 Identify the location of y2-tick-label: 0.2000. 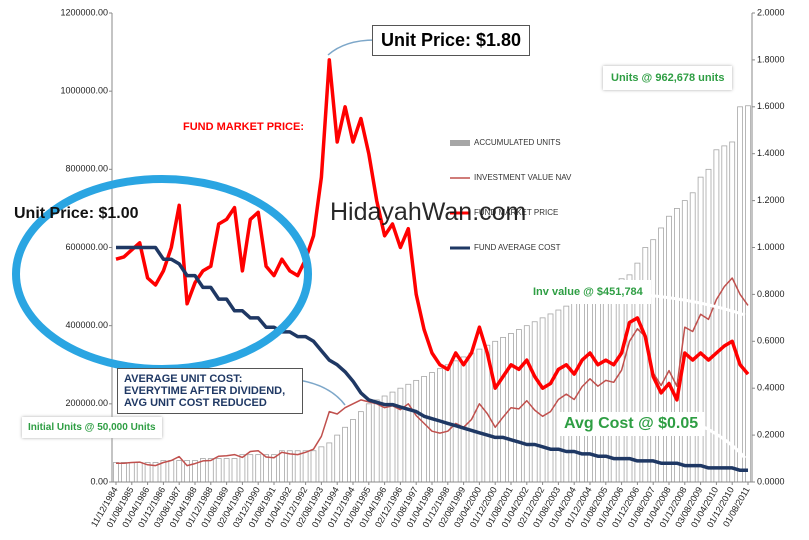
(771, 434).